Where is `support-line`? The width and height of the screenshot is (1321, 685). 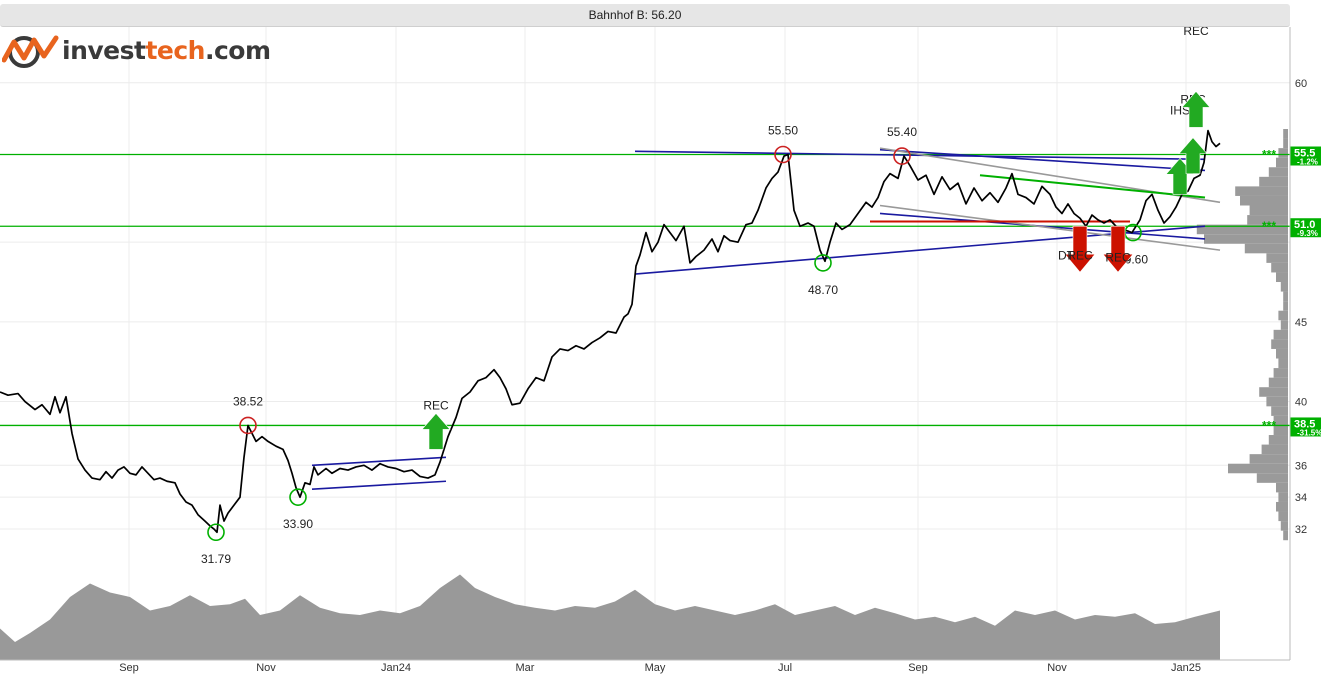 support-line is located at coordinates (1092, 186).